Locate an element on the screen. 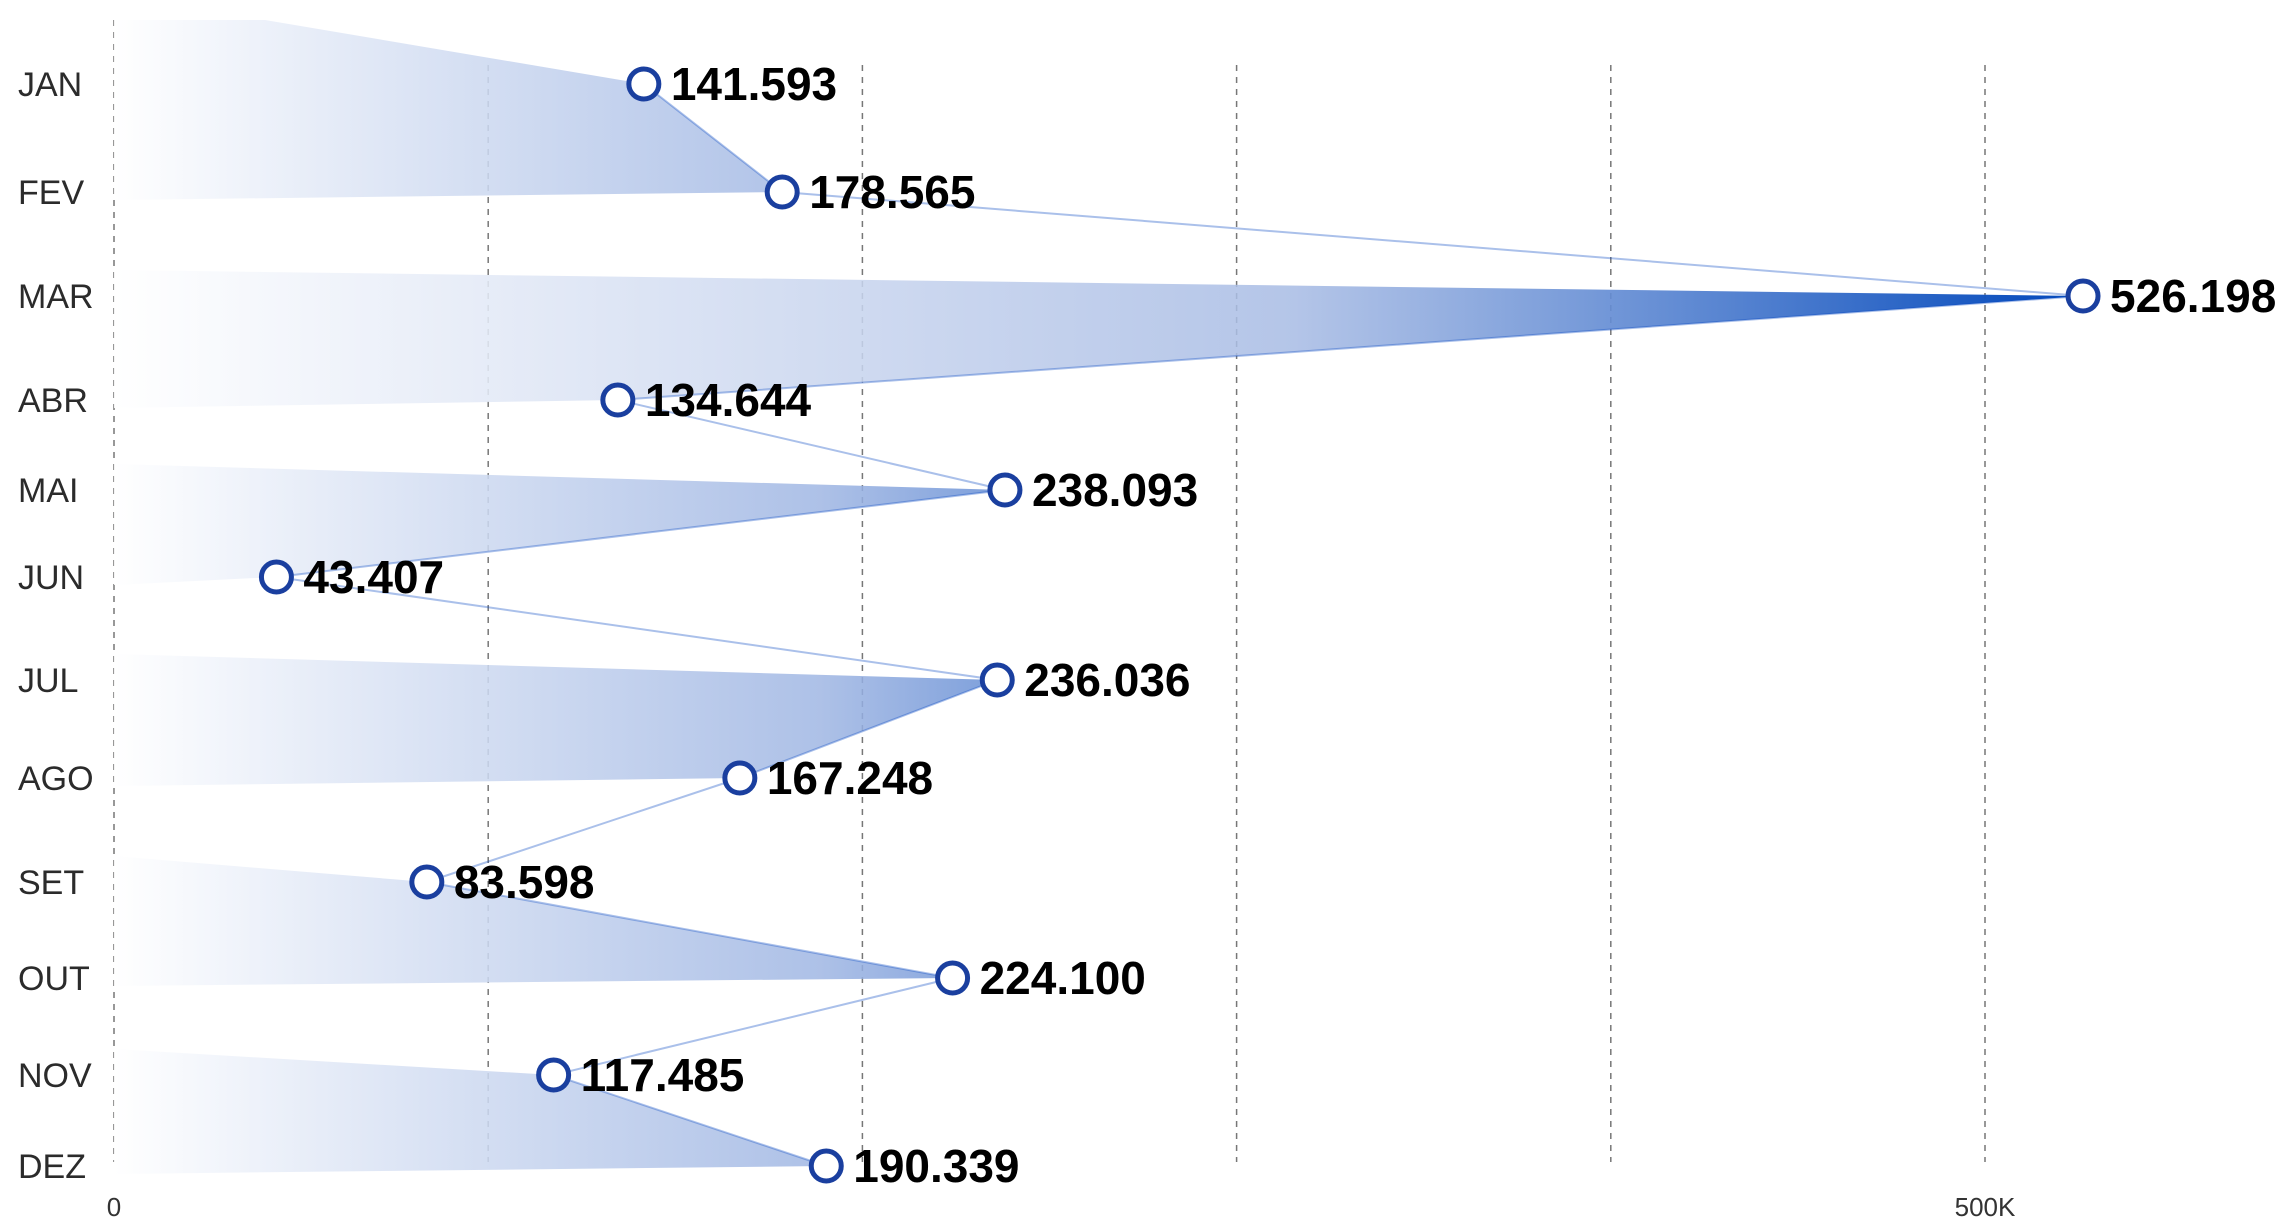 The height and width of the screenshot is (1225, 2278). value-label-nov: 117.485 is located at coordinates (663, 1075).